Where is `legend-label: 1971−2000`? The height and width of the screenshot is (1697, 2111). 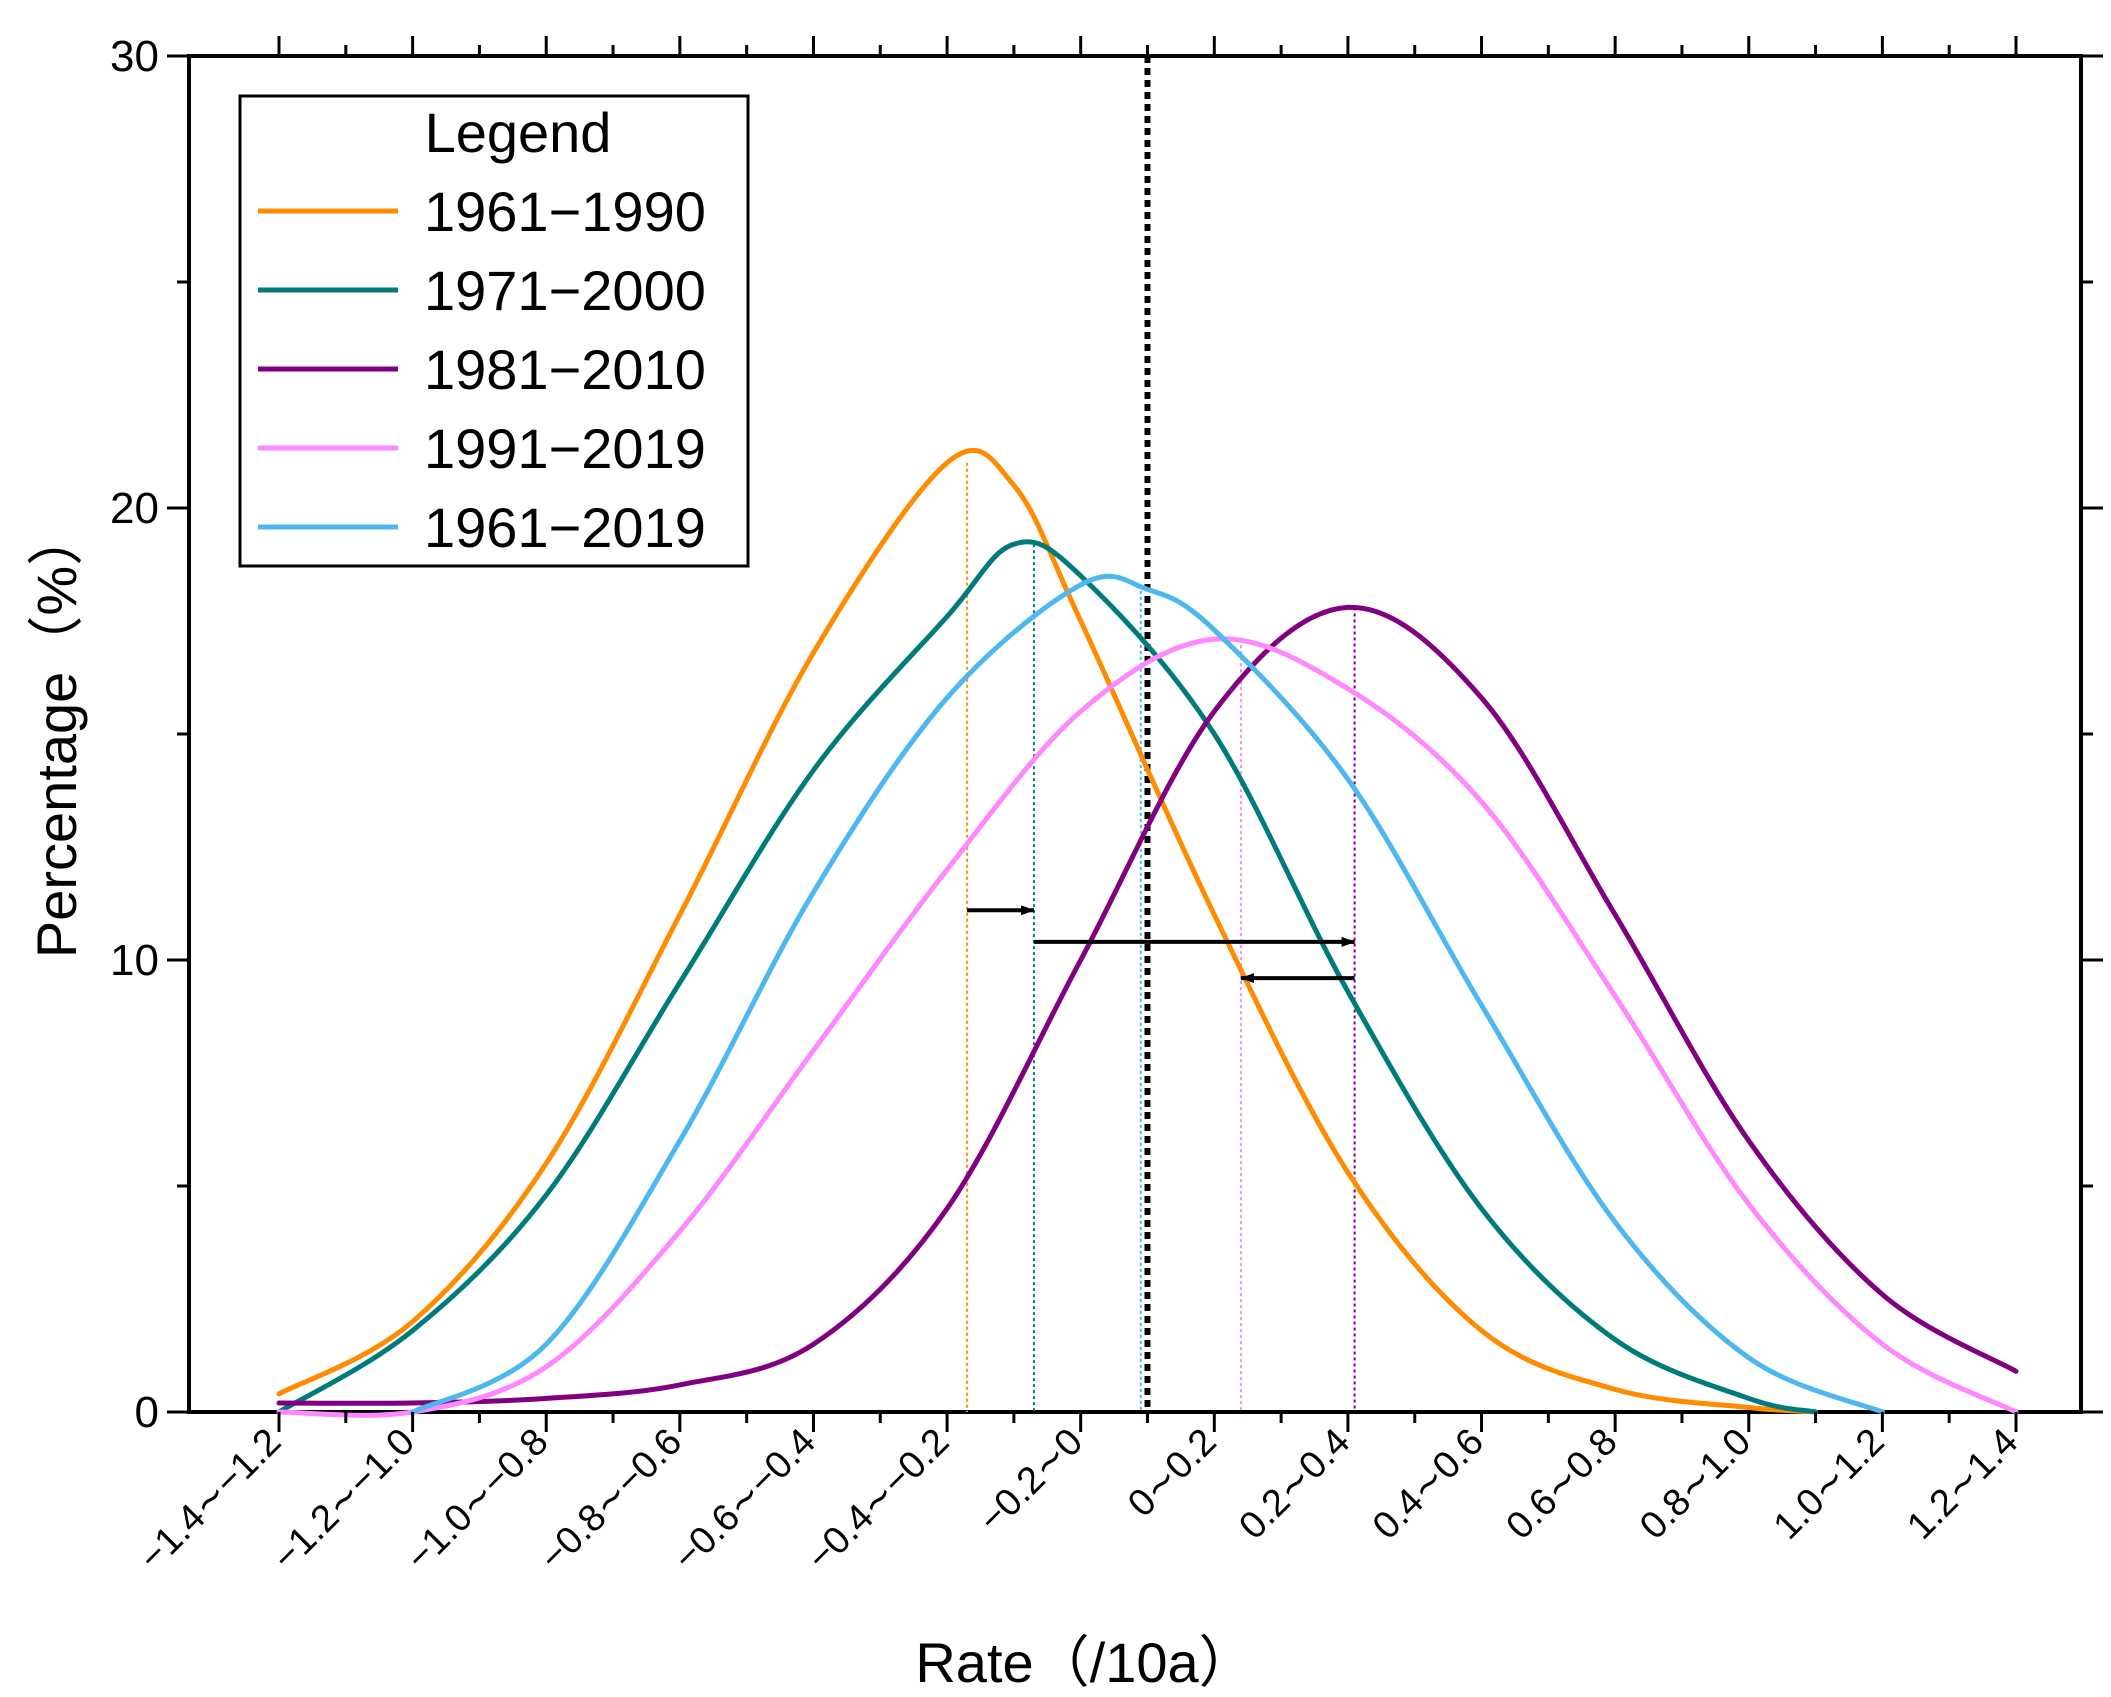 legend-label: 1971−2000 is located at coordinates (565, 290).